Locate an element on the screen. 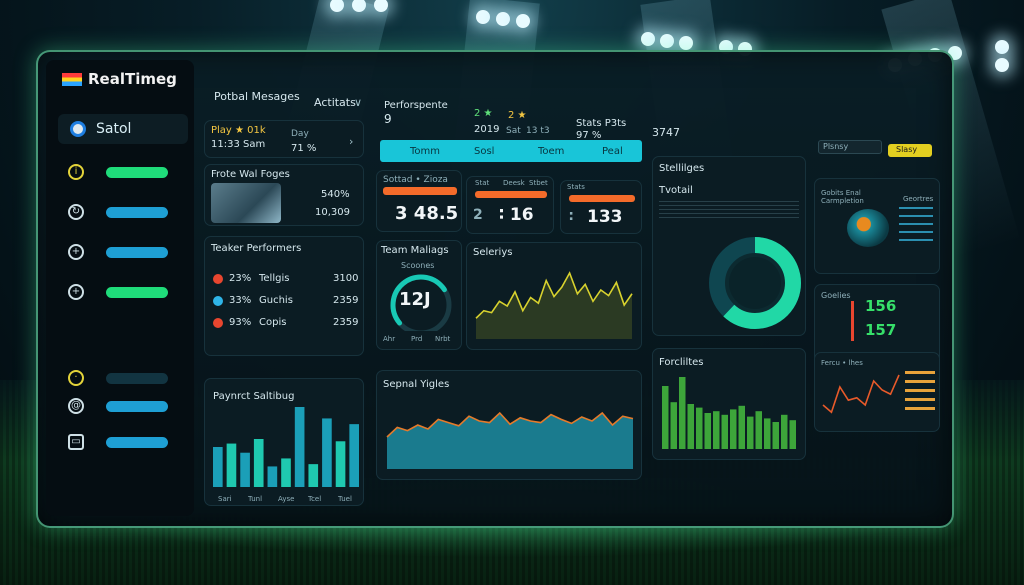  settings-donut is located at coordinates (755, 283).